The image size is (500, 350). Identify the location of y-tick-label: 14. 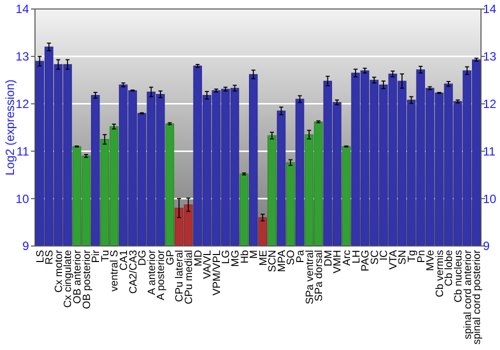
(23, 9).